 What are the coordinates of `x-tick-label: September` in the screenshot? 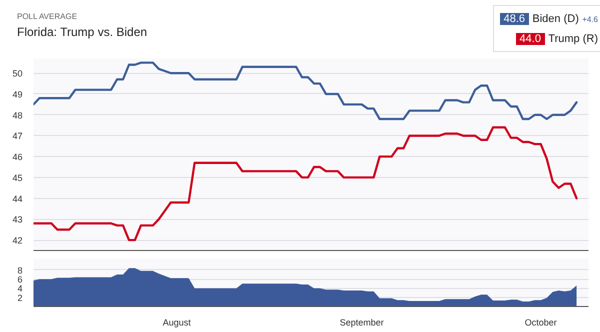 It's located at (362, 323).